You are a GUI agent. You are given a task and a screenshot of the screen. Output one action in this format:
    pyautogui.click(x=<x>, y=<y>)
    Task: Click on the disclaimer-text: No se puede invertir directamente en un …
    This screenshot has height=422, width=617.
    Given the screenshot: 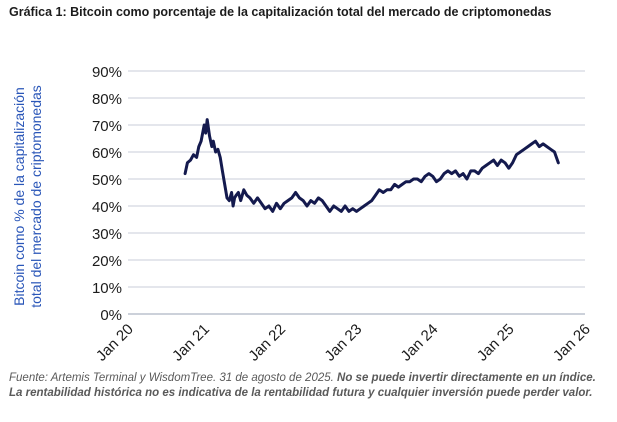 What is the action you would take?
    pyautogui.click(x=302, y=385)
    